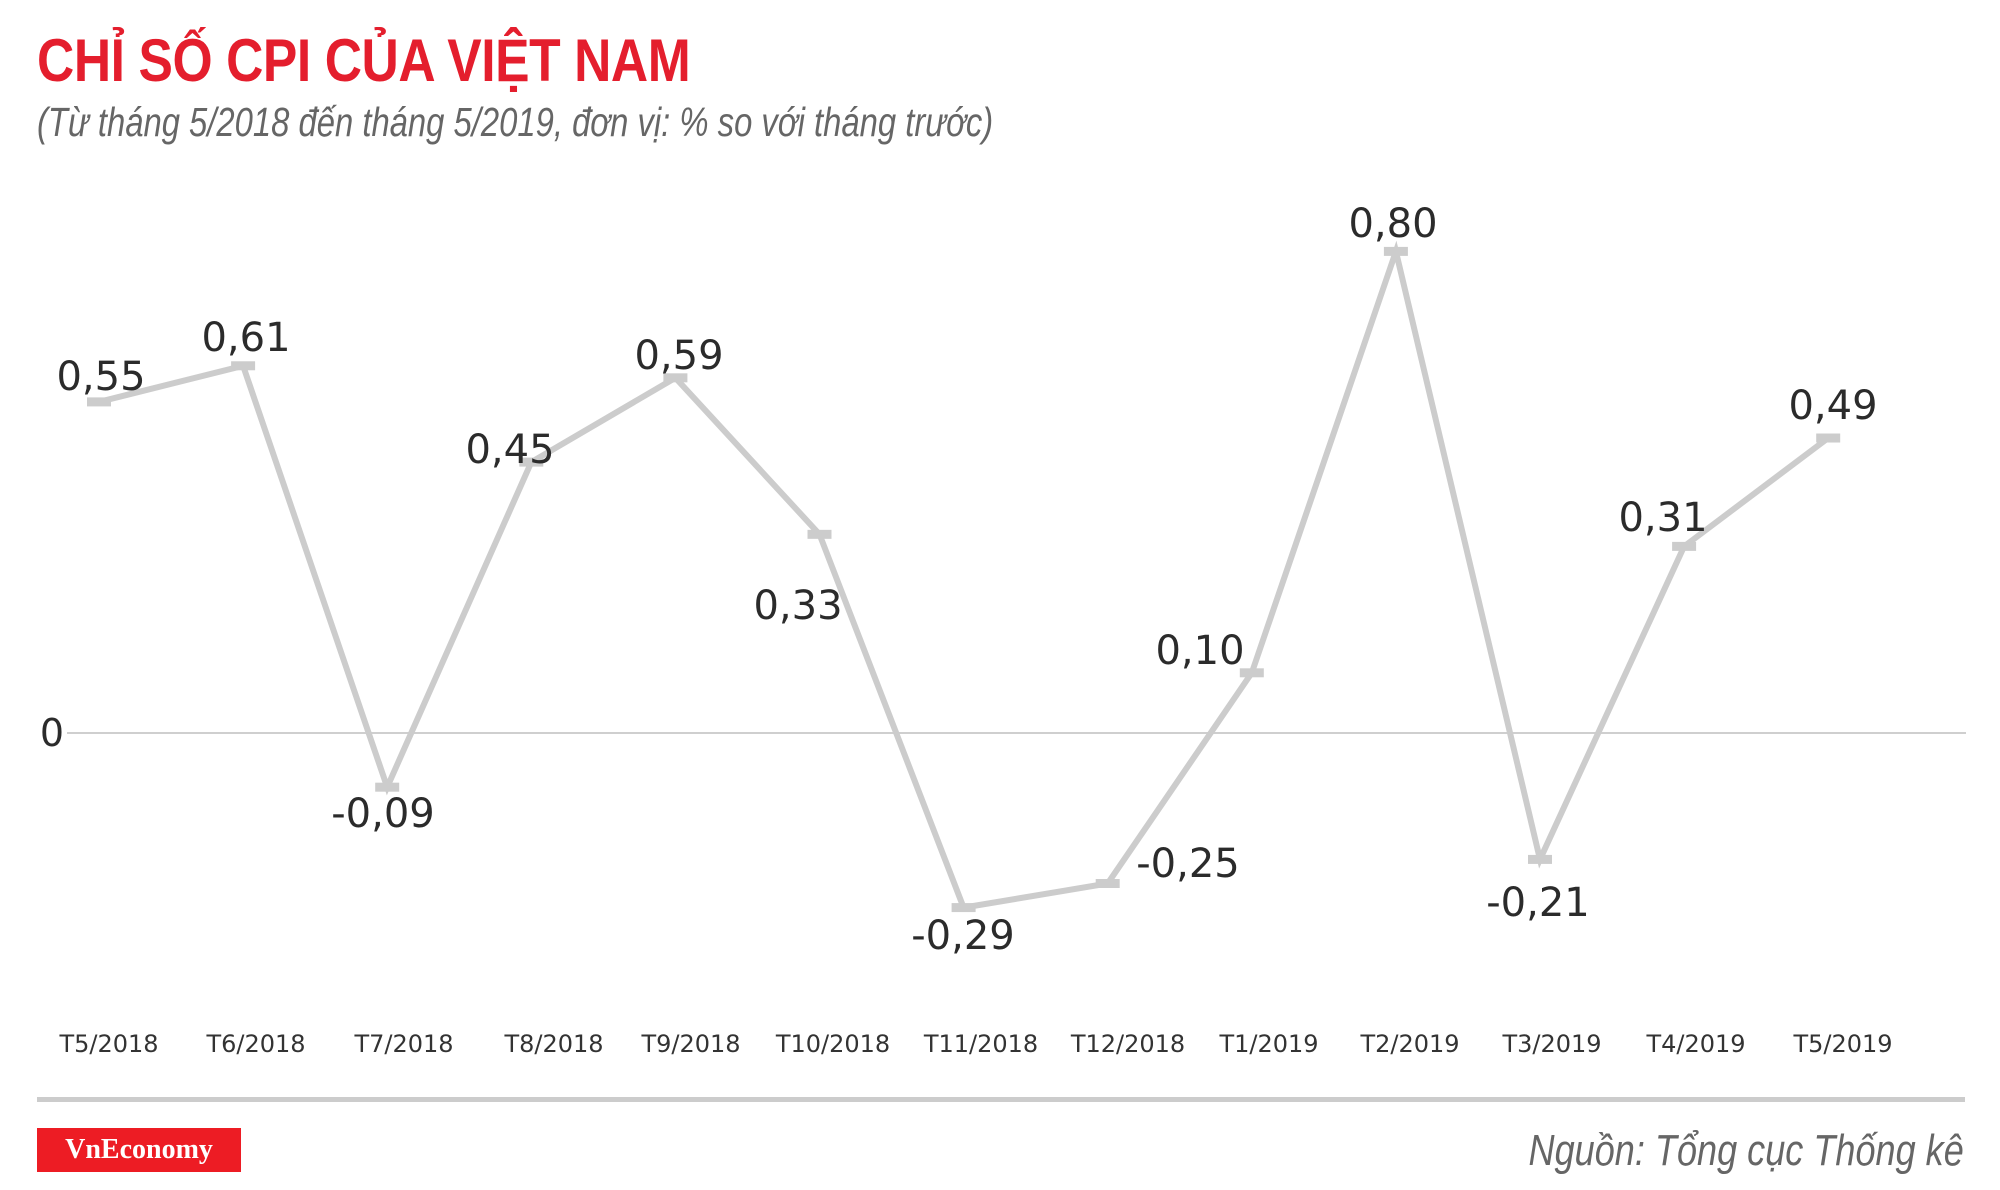  Describe the element at coordinates (383, 814) in the screenshot. I see `value-label: -0,09` at that location.